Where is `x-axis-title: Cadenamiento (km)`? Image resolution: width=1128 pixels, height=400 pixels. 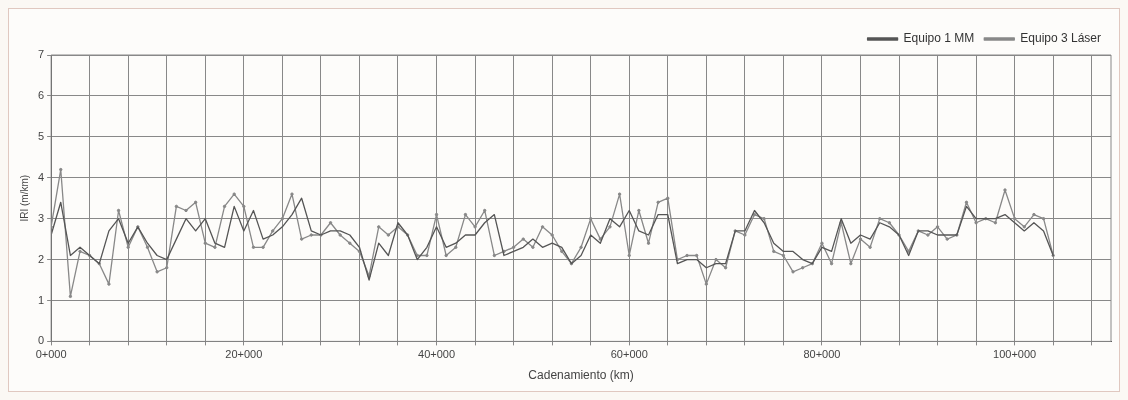
x-axis-title: Cadenamiento (km) is located at coordinates (581, 375).